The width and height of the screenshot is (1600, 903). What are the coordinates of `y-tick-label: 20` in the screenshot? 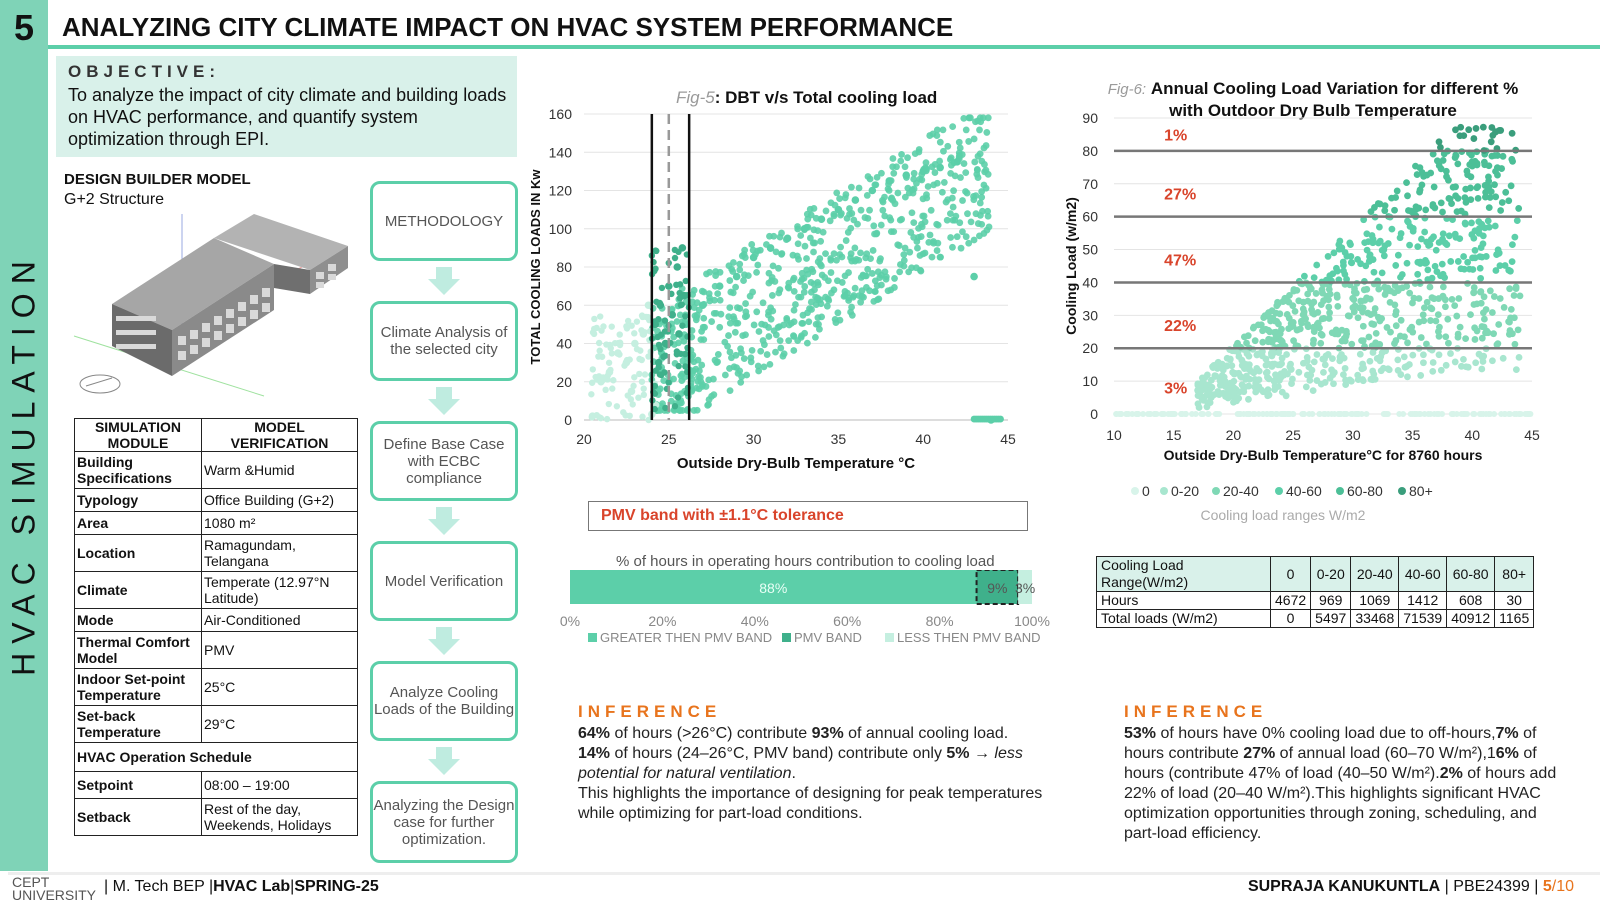 It's located at (1090, 348).